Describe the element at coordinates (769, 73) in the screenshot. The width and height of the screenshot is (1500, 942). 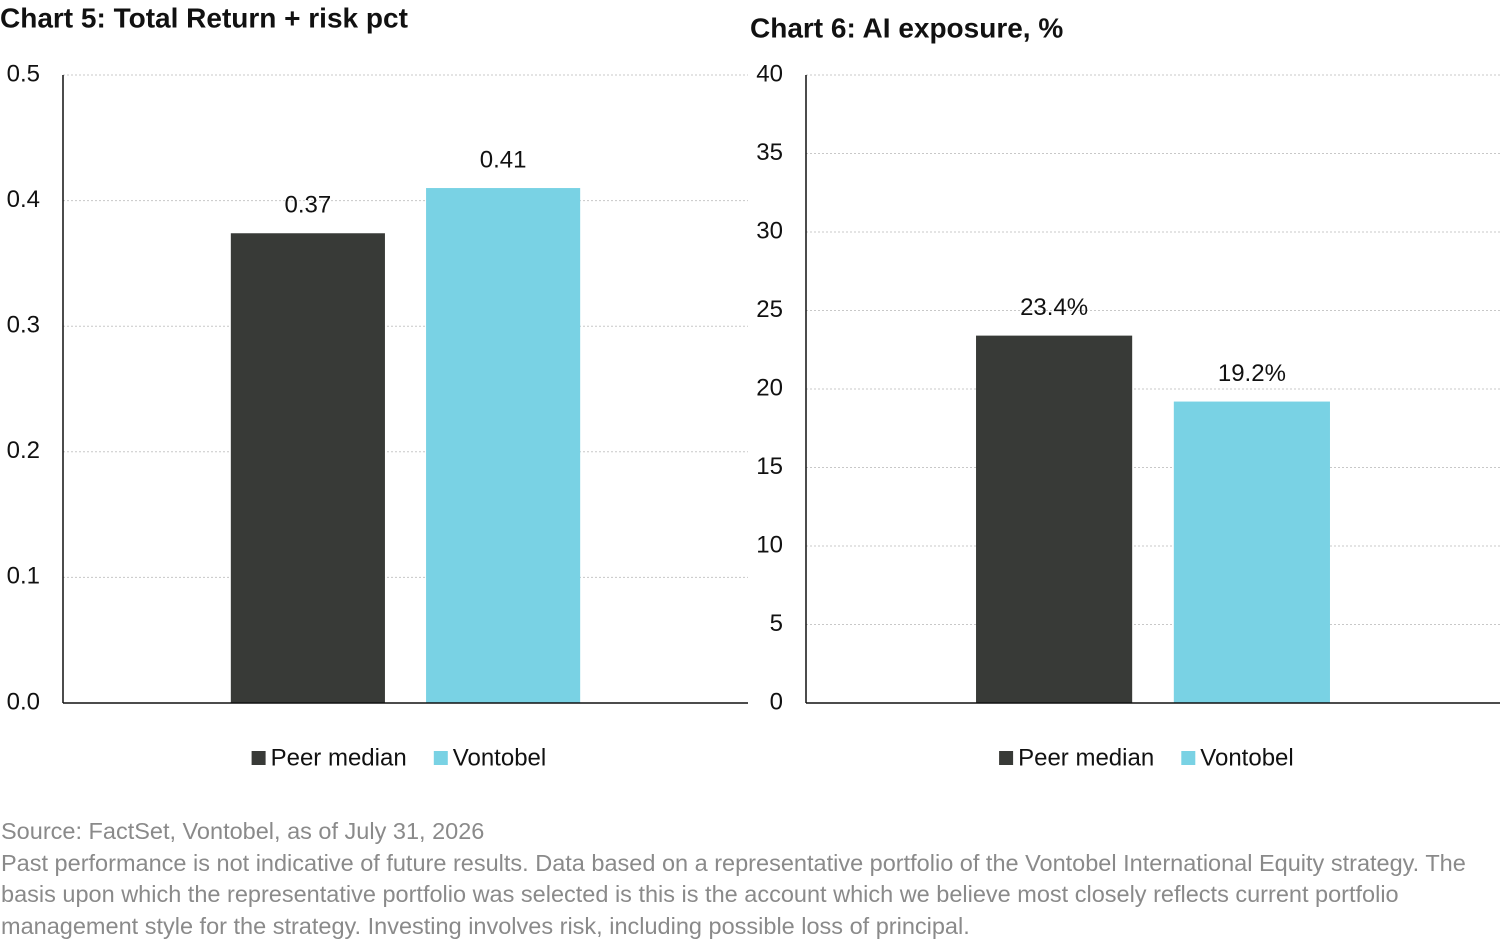
I see `y-tick-label: 40` at that location.